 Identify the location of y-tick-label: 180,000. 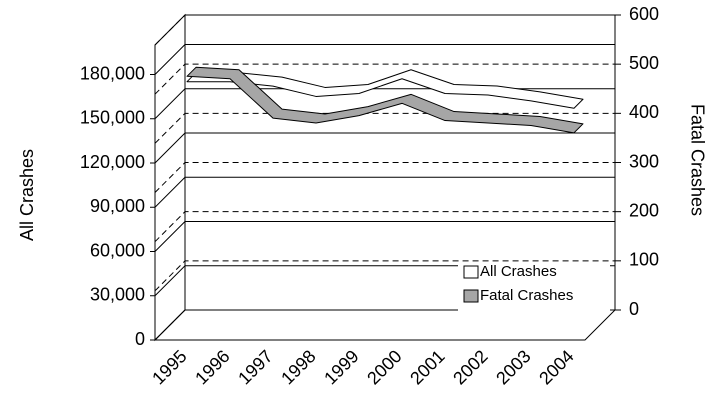
(112, 73).